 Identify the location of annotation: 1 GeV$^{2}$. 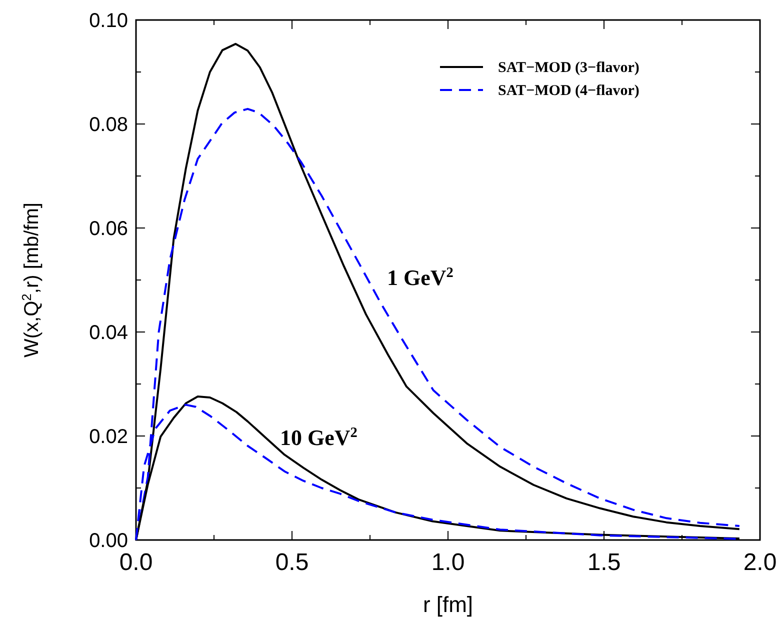
(420, 277).